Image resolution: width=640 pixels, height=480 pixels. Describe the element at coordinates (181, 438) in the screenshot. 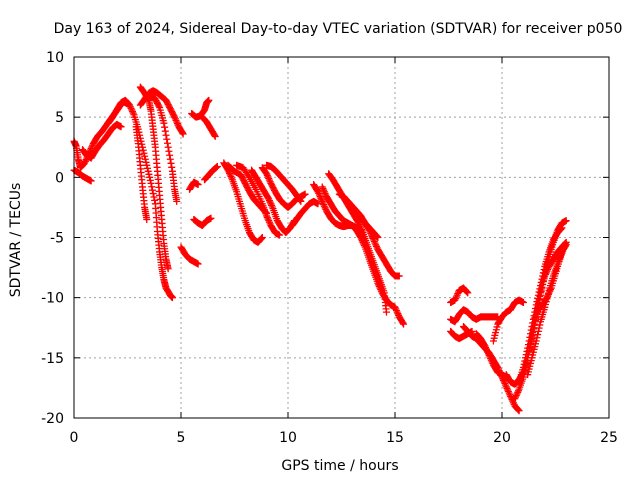

I see `x-tick-label: 5` at that location.